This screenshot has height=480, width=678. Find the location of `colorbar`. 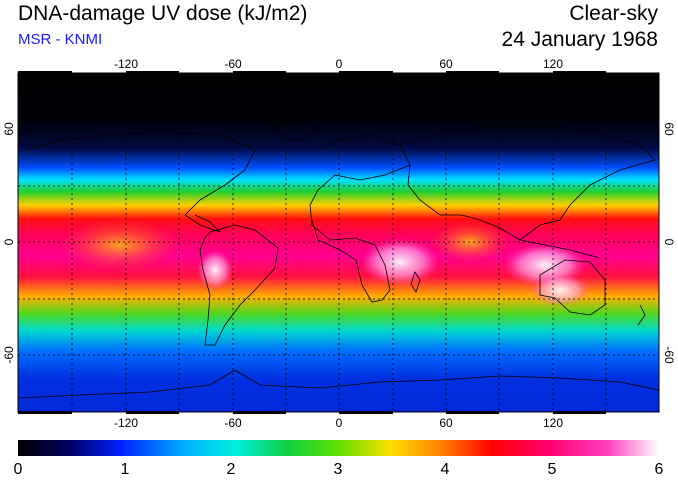

colorbar is located at coordinates (338, 448).